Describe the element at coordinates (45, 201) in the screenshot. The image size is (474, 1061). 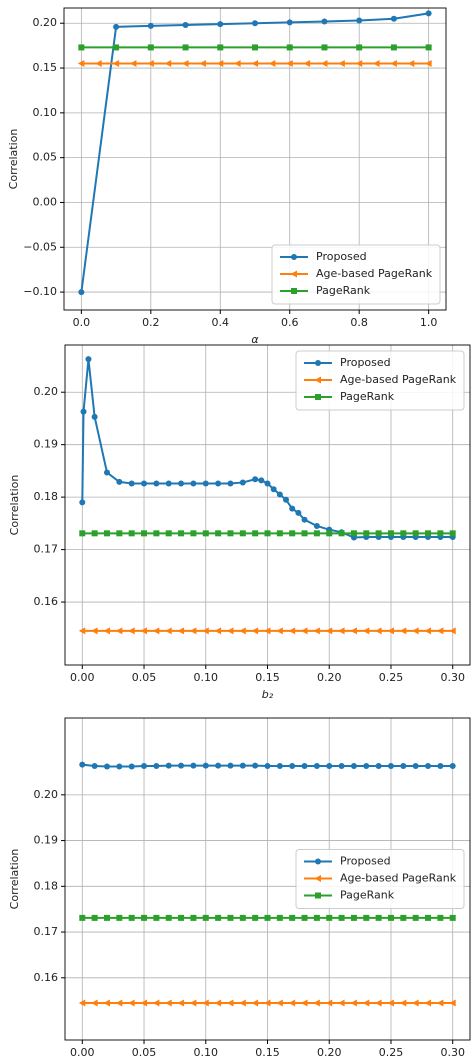
I see `y-tick-label: 0.00` at that location.